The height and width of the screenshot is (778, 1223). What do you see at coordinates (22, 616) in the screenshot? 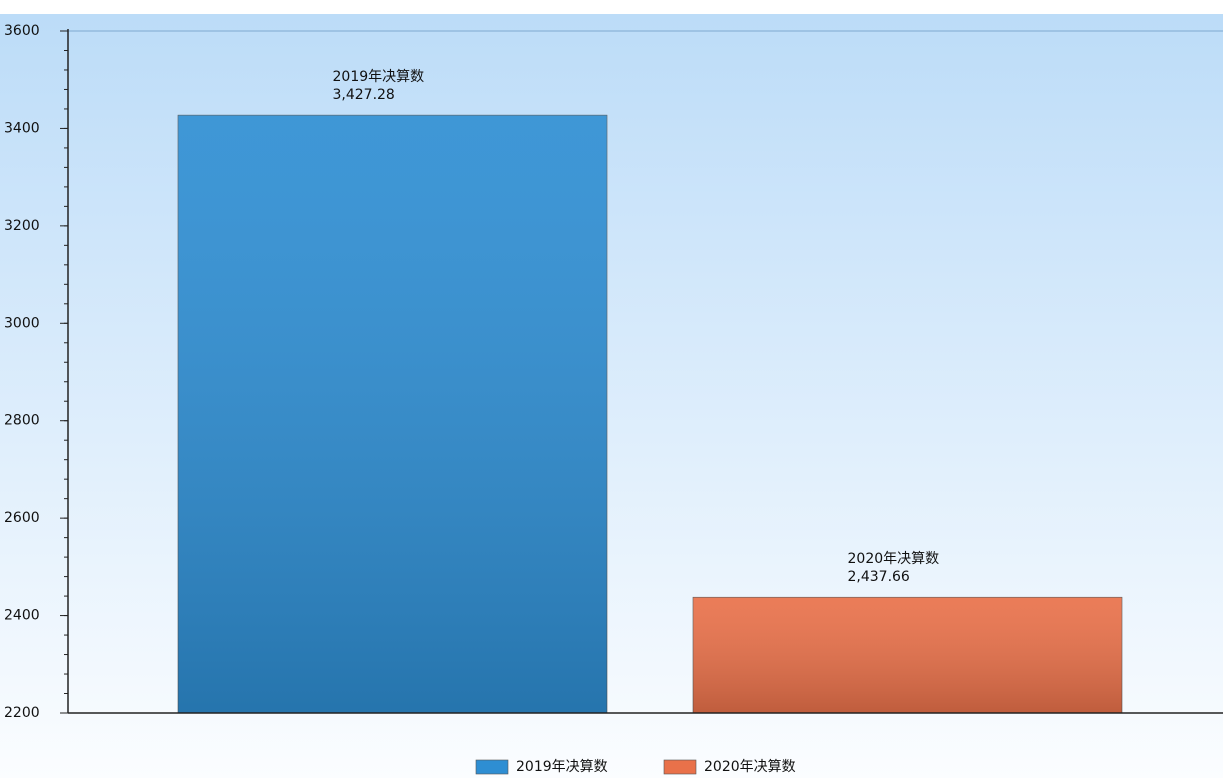
I see `y-tick-label: 2400` at bounding box center [22, 616].